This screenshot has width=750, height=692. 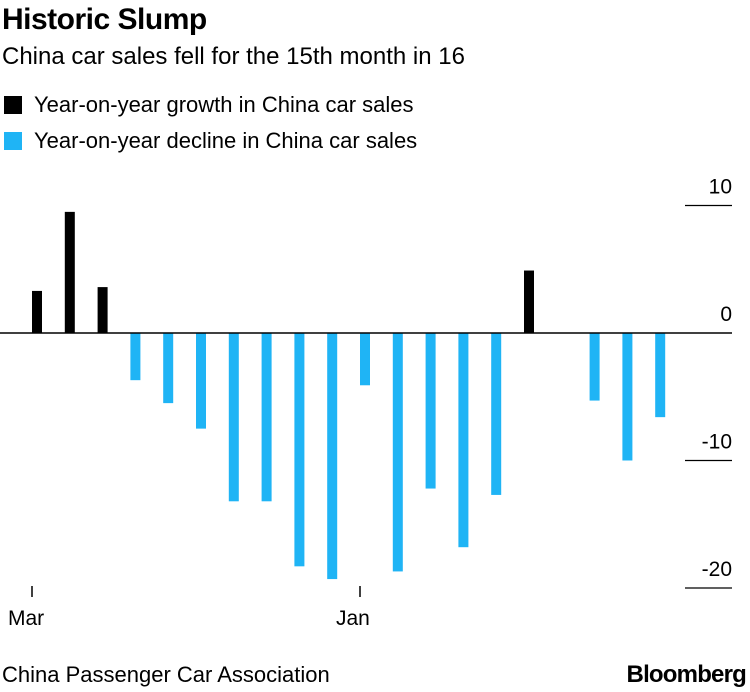 I want to click on y-tick-label: 10, so click(x=720, y=187).